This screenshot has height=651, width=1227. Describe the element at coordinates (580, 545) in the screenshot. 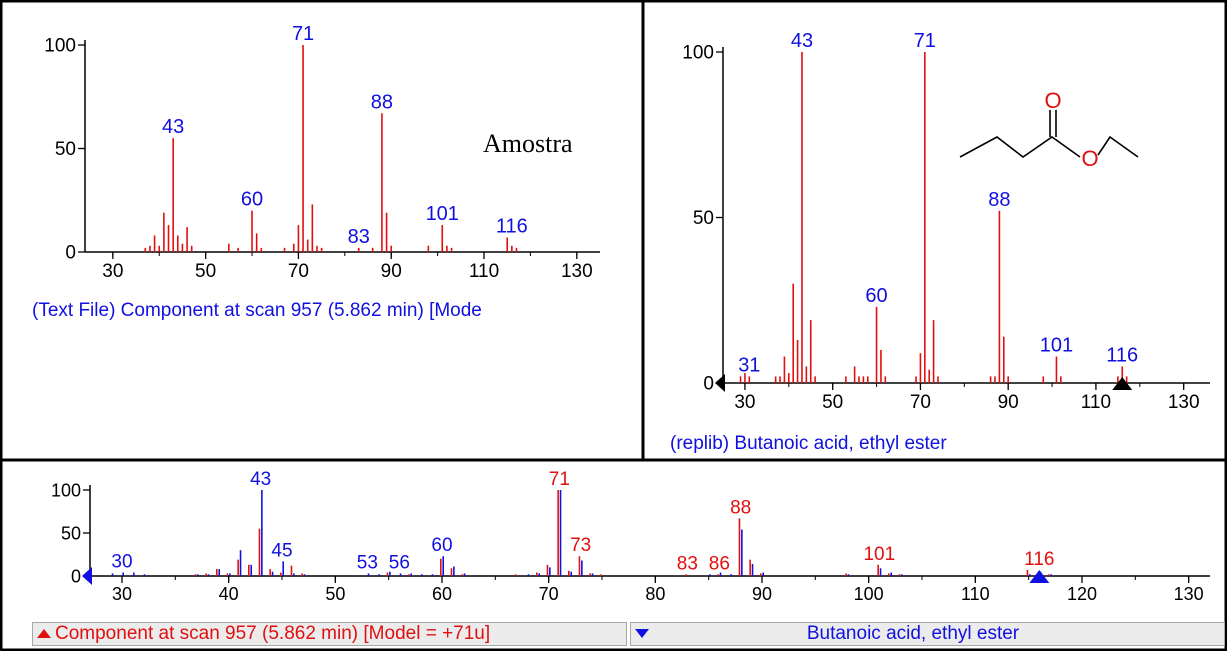

I see `peak-label: 73` at that location.